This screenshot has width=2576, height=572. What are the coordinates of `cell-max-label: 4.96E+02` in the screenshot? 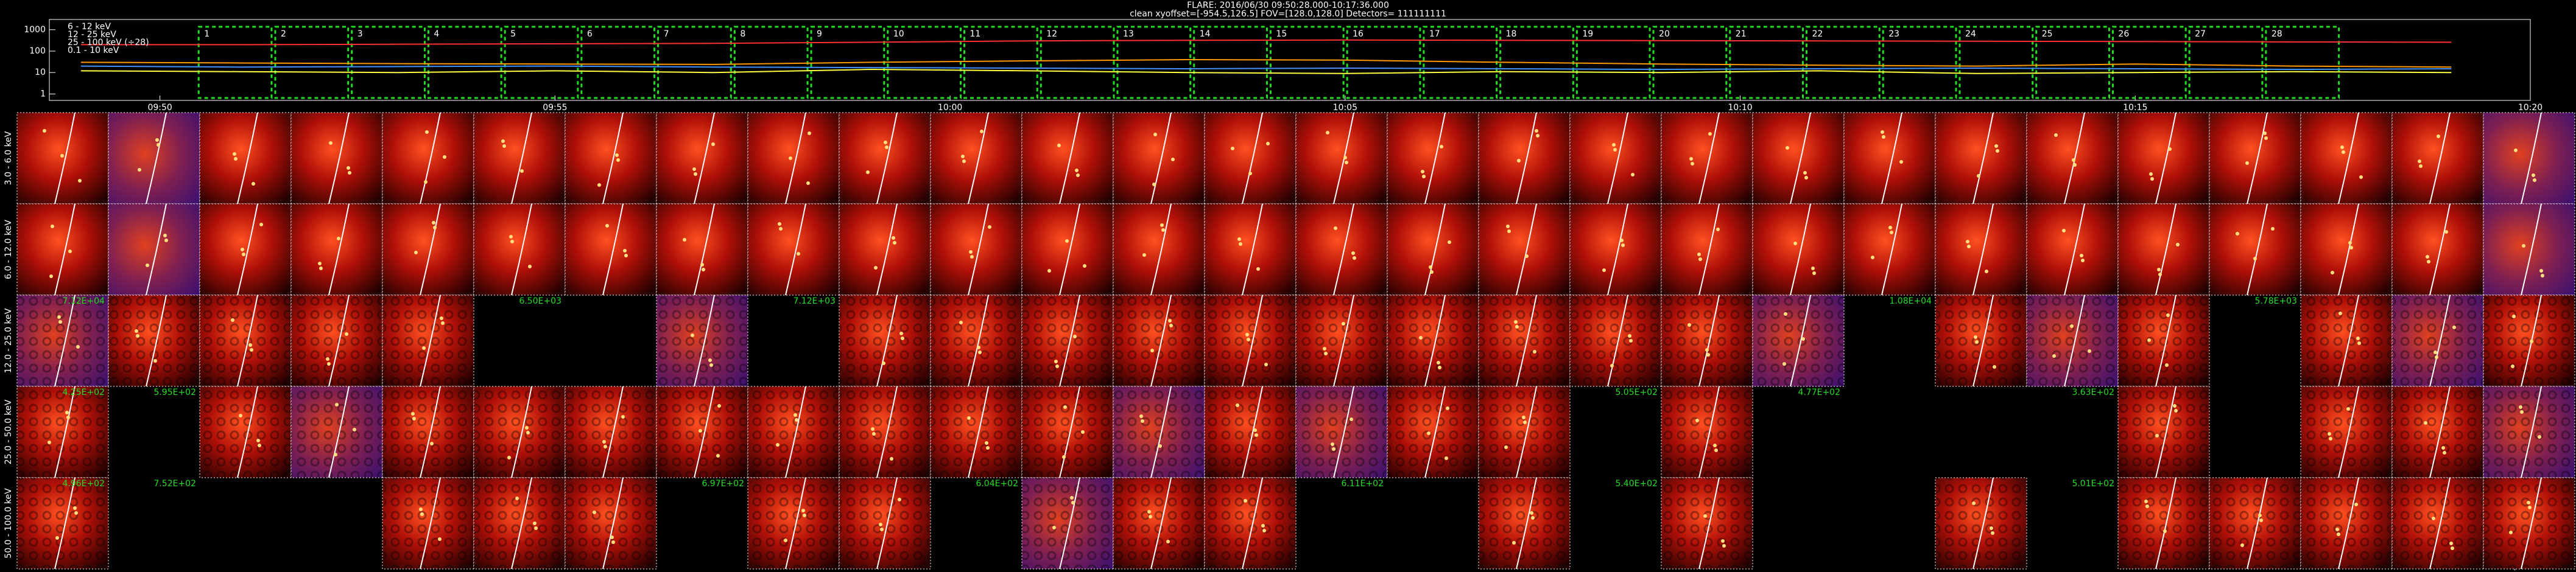 It's located at (83, 484).